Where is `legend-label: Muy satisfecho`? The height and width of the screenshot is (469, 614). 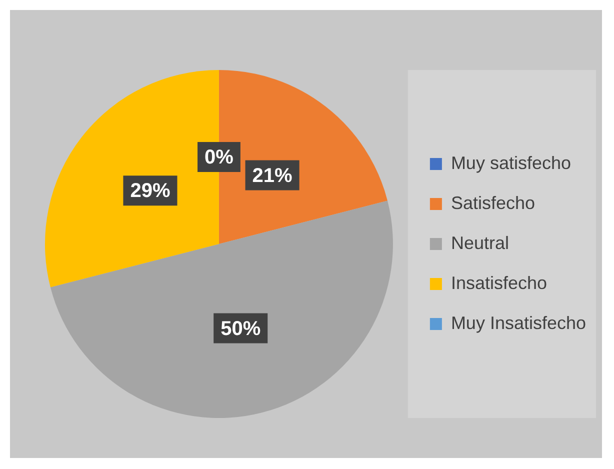
legend-label: Muy satisfecho is located at coordinates (510, 162).